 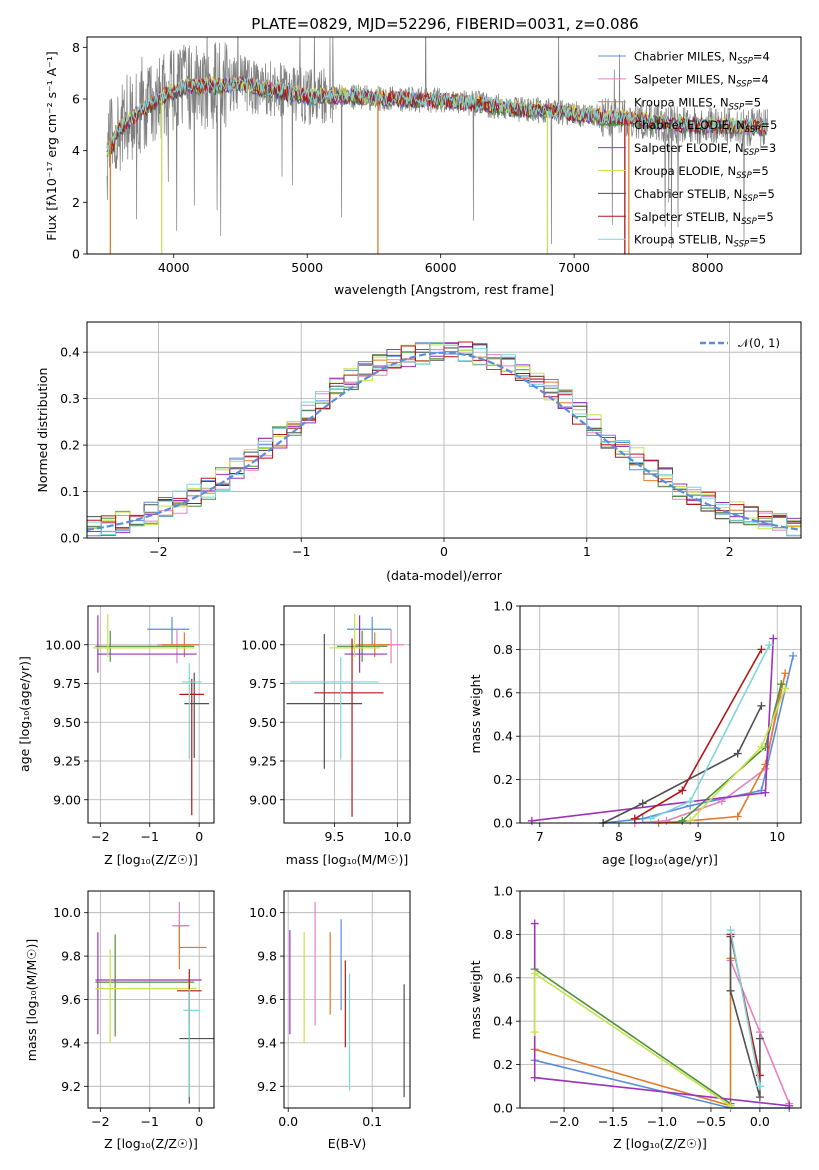 I want to click on hist-lines, so click(x=444, y=439).